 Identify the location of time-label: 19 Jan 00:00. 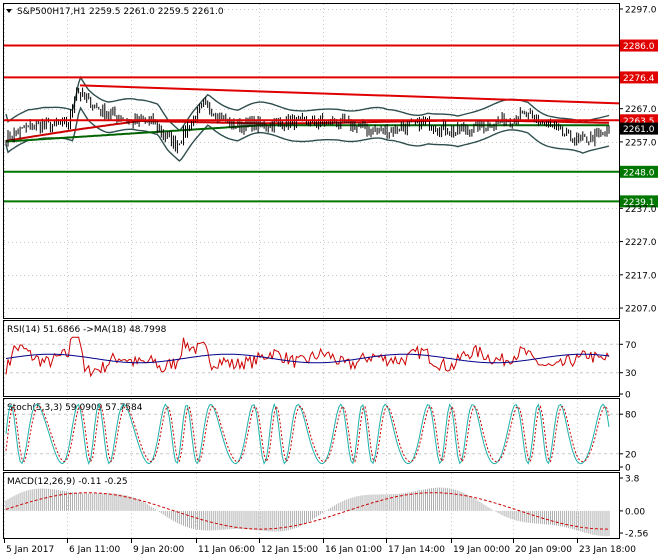
(481, 550).